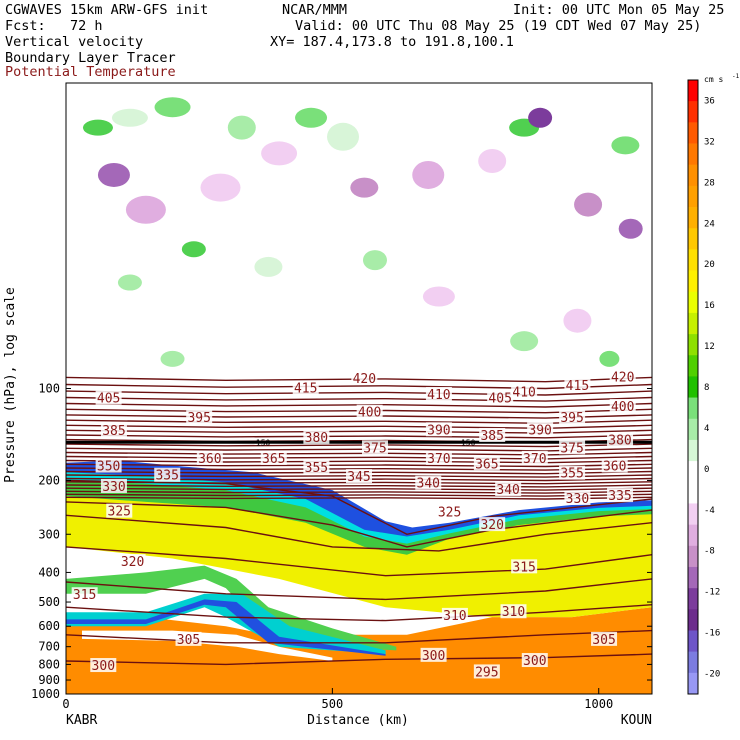 The width and height of the screenshot is (740, 740). What do you see at coordinates (358, 477) in the screenshot?
I see `theta-label: 345` at bounding box center [358, 477].